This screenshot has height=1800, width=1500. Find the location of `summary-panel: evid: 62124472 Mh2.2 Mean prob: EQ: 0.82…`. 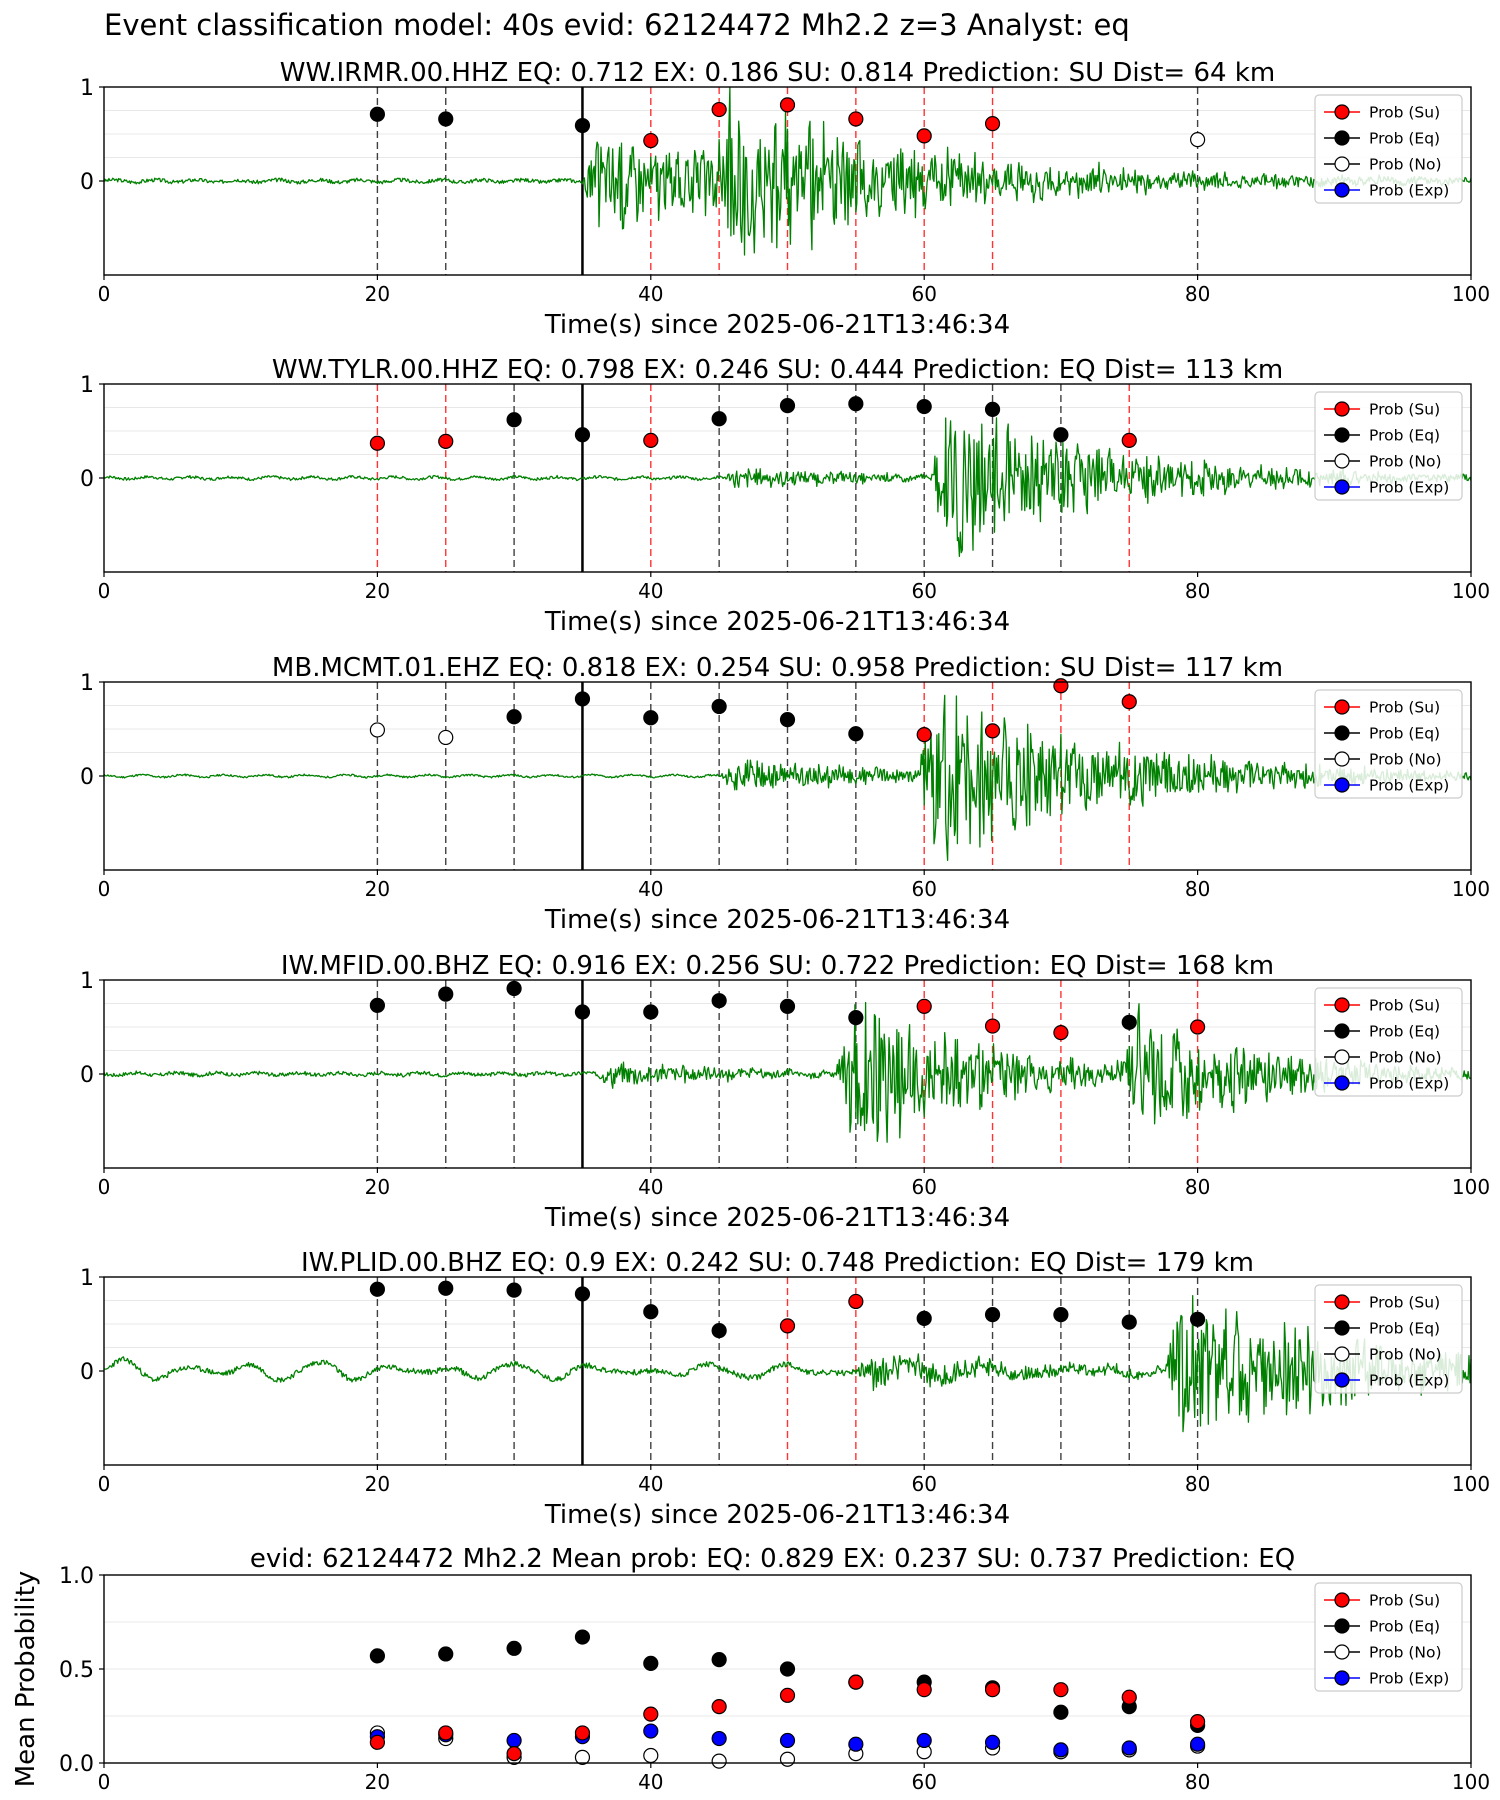

summary-panel: evid: 62124472 Mh2.2 Mean prob: EQ: 0.82… is located at coordinates (750, 1669).